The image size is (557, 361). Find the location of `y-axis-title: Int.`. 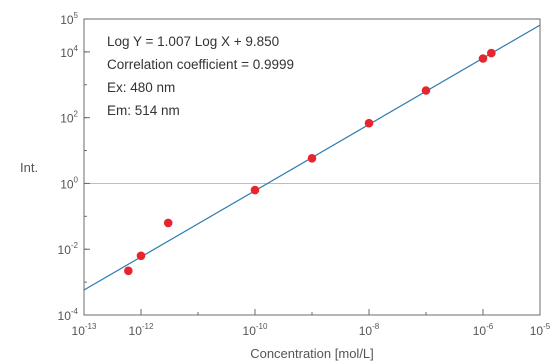

y-axis-title: Int. is located at coordinates (29, 167).